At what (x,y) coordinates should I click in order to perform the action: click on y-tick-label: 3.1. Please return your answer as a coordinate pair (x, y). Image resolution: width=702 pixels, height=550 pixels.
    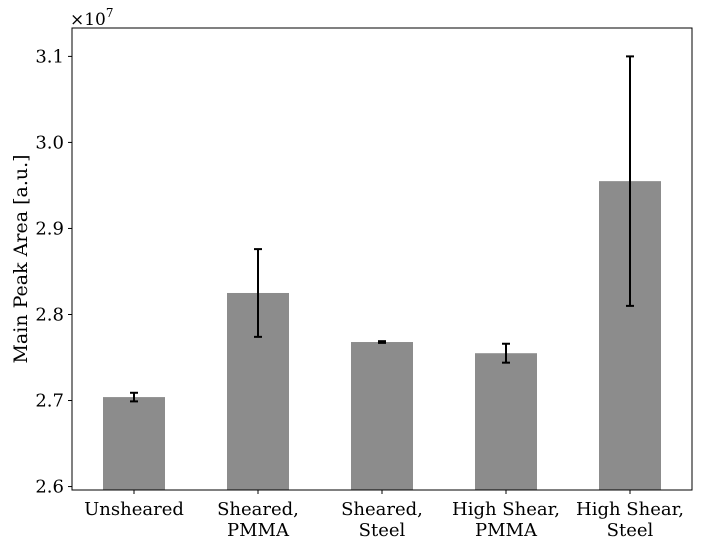
    Looking at the image, I should click on (49, 56).